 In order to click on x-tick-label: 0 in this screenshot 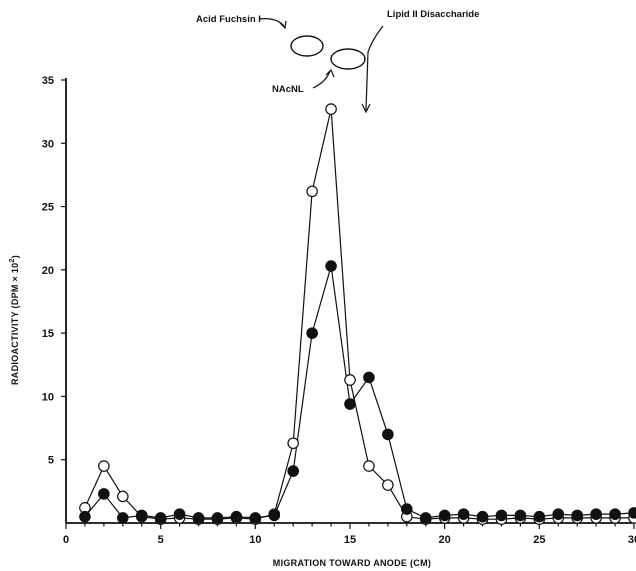, I will do `click(66, 540)`.